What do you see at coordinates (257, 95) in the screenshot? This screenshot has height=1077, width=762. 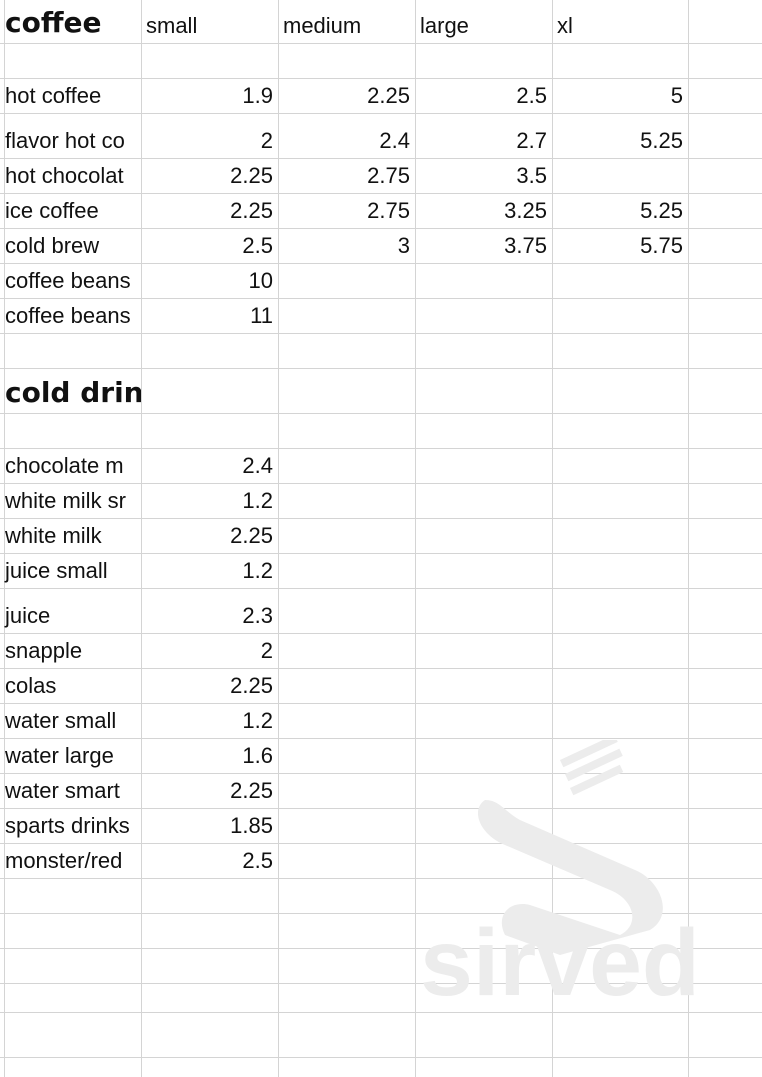 I see `price-cell: 1.9` at bounding box center [257, 95].